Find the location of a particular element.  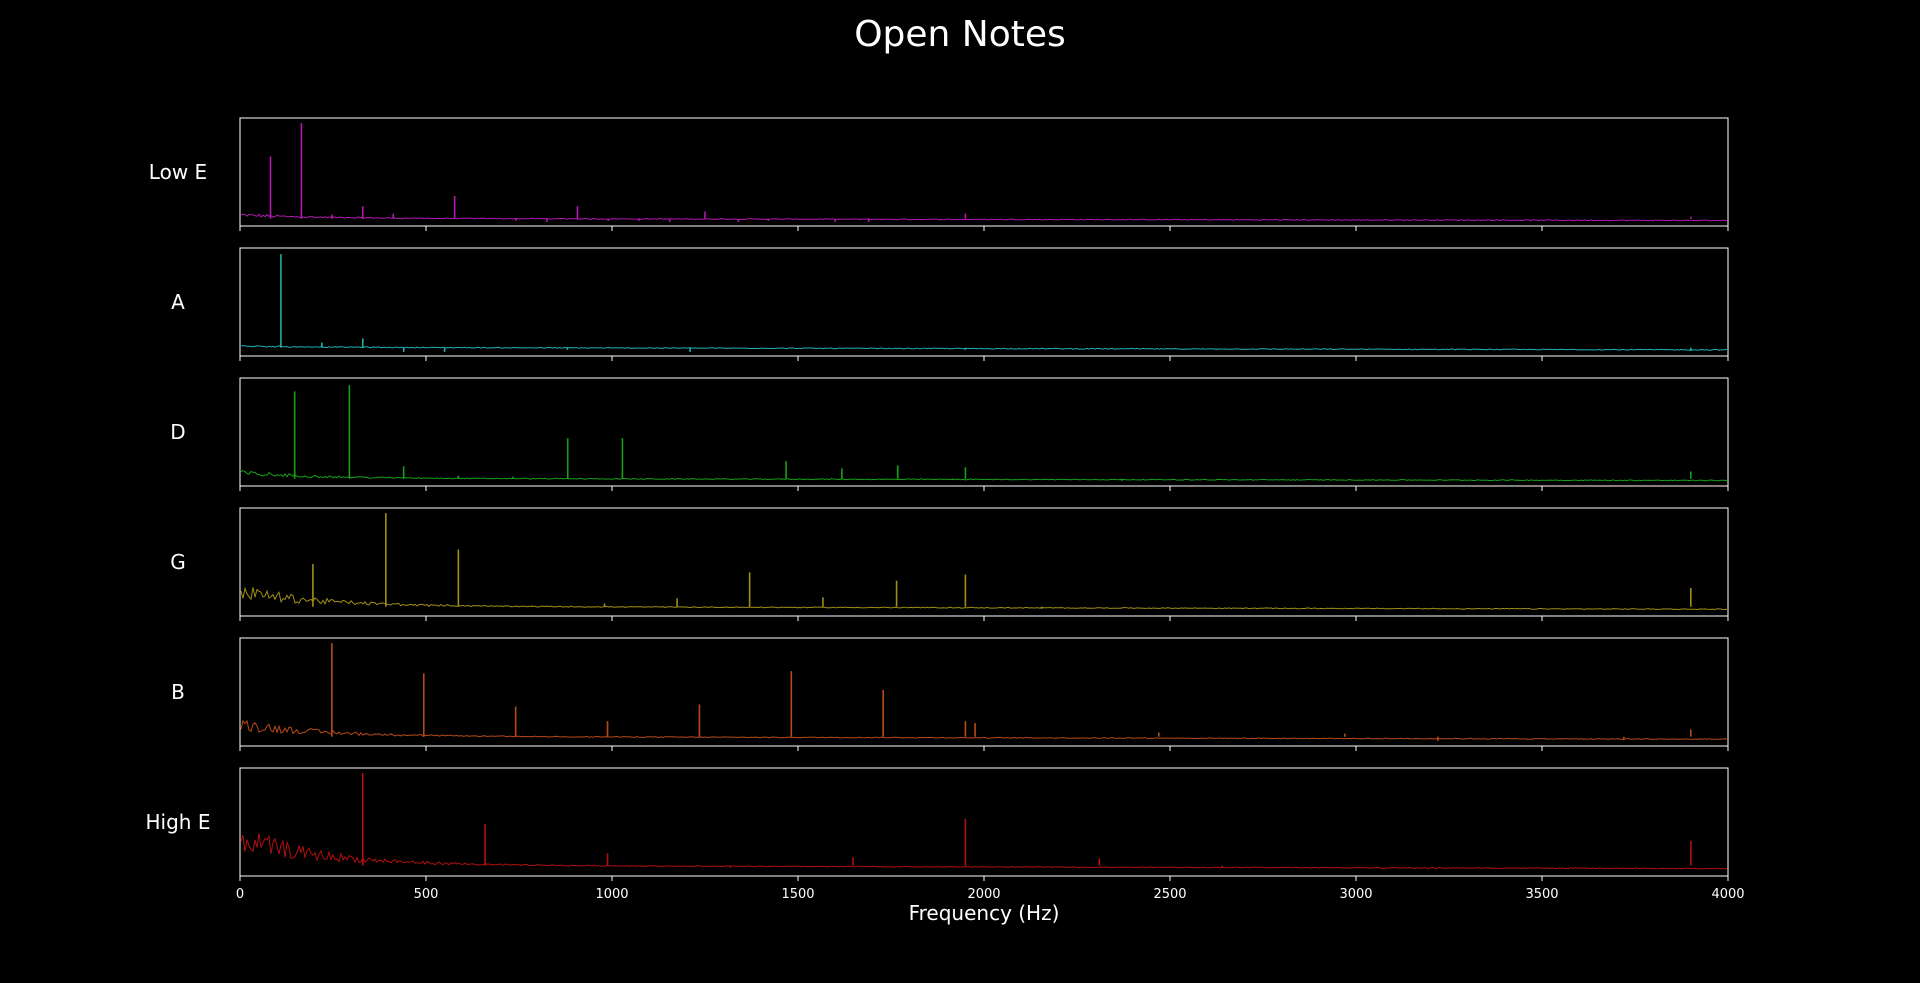

subplot-g: G is located at coordinates (949, 564).